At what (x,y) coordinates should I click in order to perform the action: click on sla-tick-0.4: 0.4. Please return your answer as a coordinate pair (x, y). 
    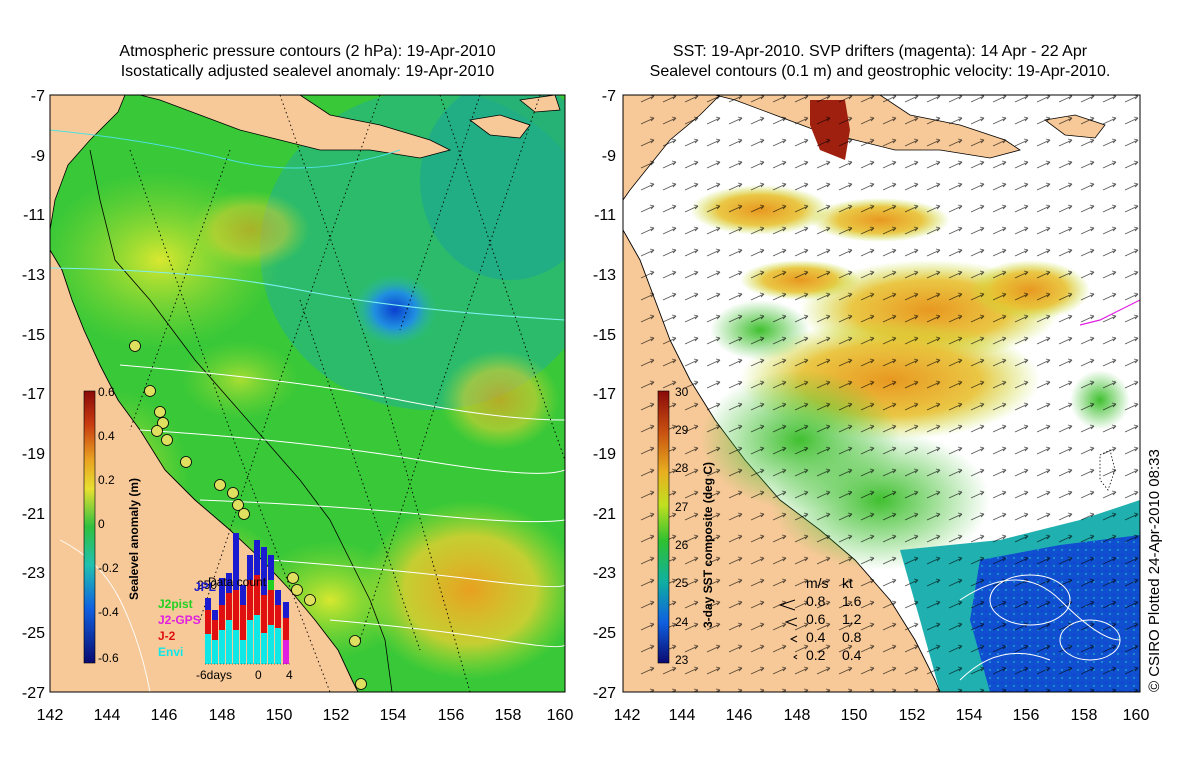
    Looking at the image, I should click on (106, 436).